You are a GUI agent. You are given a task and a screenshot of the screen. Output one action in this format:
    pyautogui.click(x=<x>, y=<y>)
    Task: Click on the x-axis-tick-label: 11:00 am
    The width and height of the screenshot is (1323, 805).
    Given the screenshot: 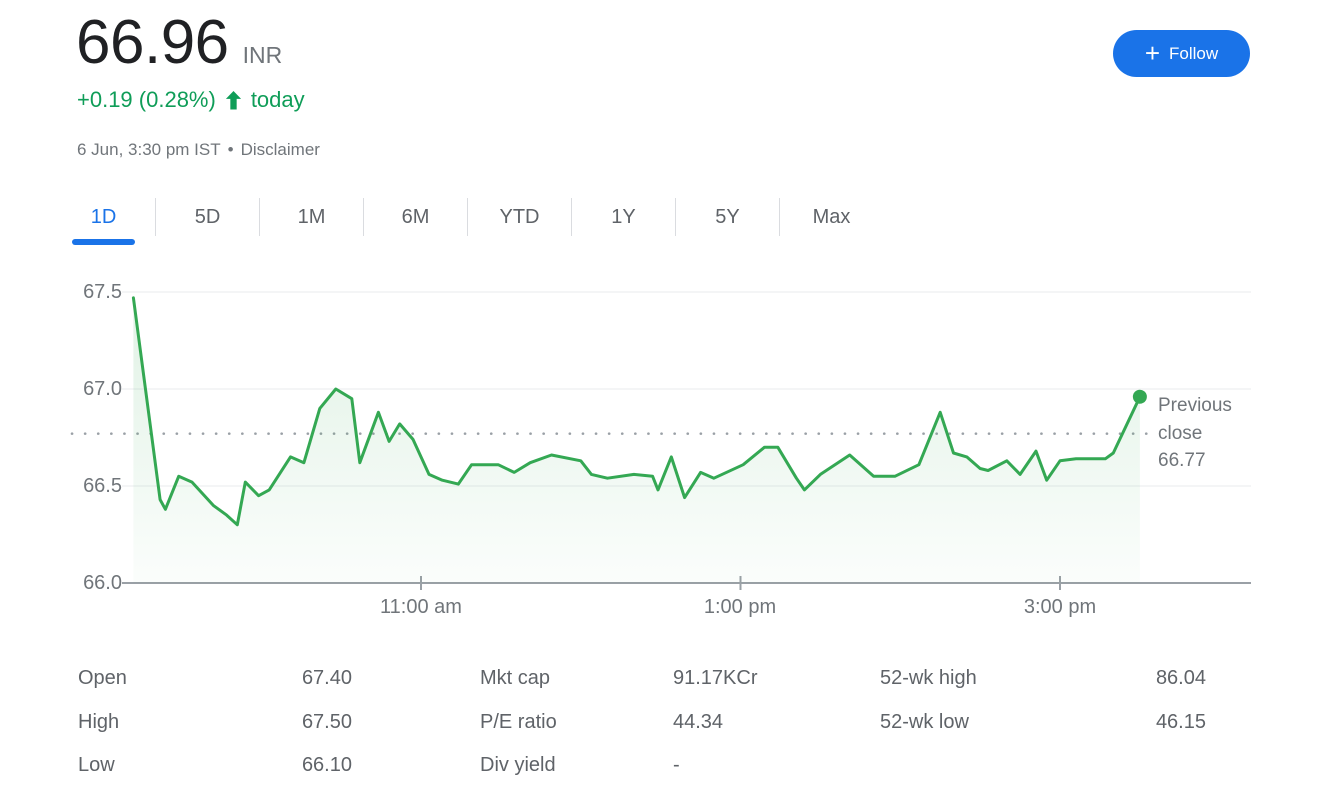 What is the action you would take?
    pyautogui.click(x=421, y=607)
    